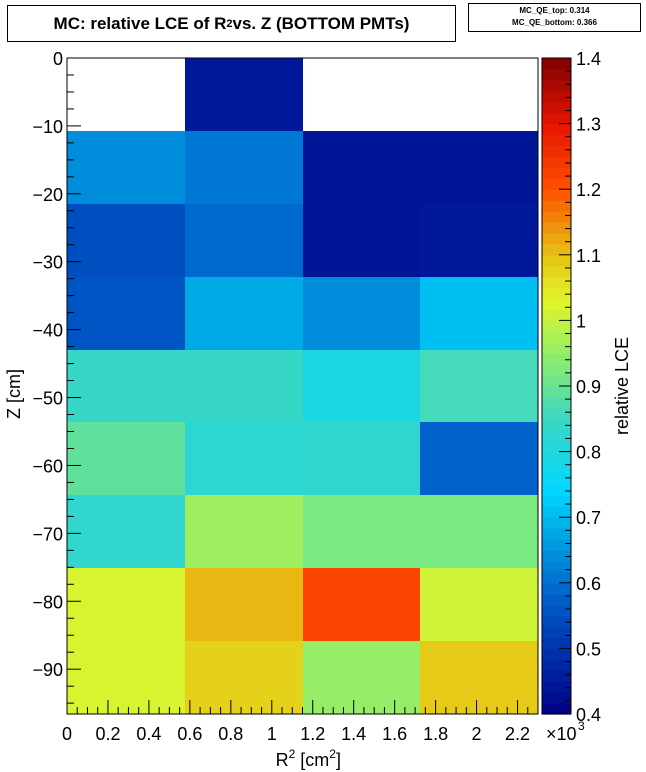 The image size is (646, 772). What do you see at coordinates (477, 734) in the screenshot?
I see `x-tick-label: 2` at bounding box center [477, 734].